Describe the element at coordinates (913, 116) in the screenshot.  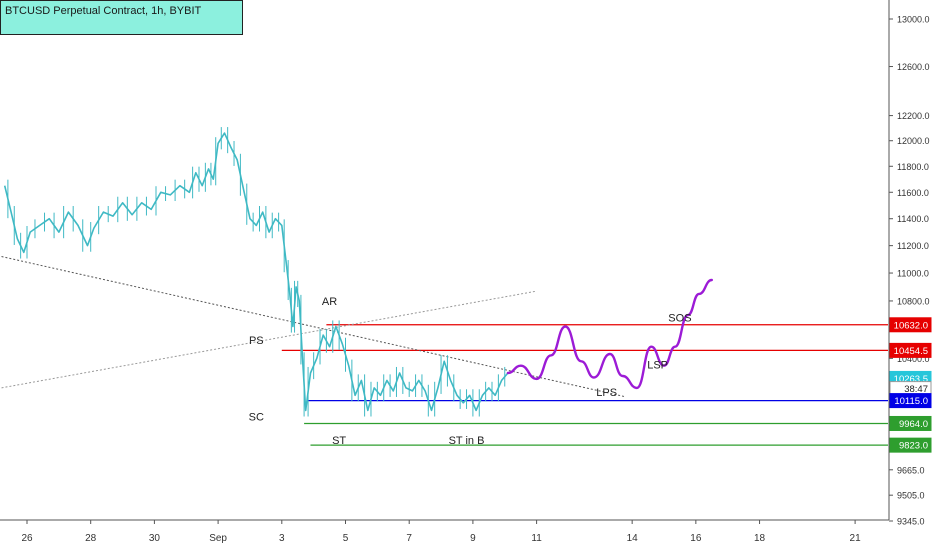
I see `y-tick-label: 12200.0` at that location.